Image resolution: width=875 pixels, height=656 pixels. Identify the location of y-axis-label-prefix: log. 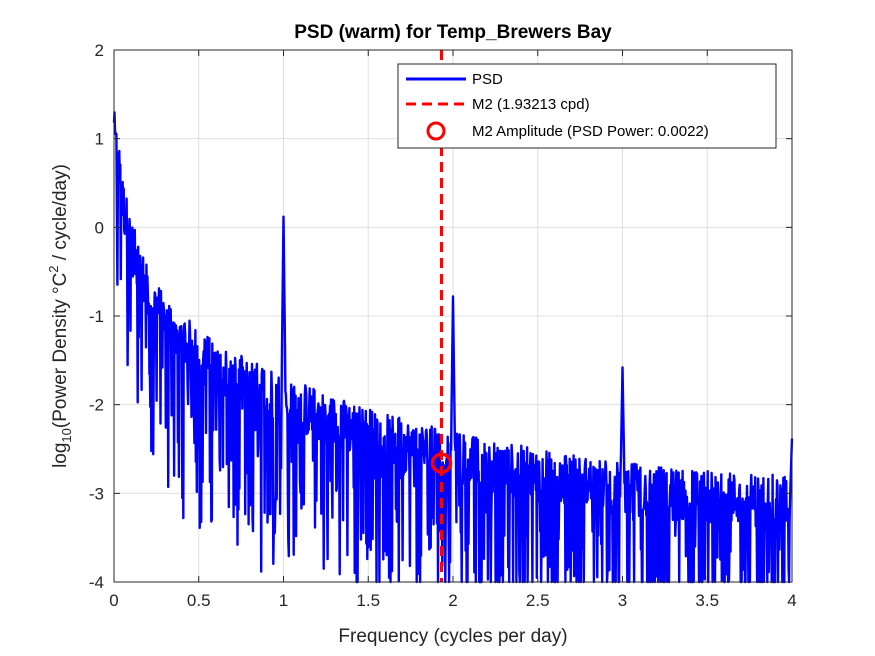
(60, 455).